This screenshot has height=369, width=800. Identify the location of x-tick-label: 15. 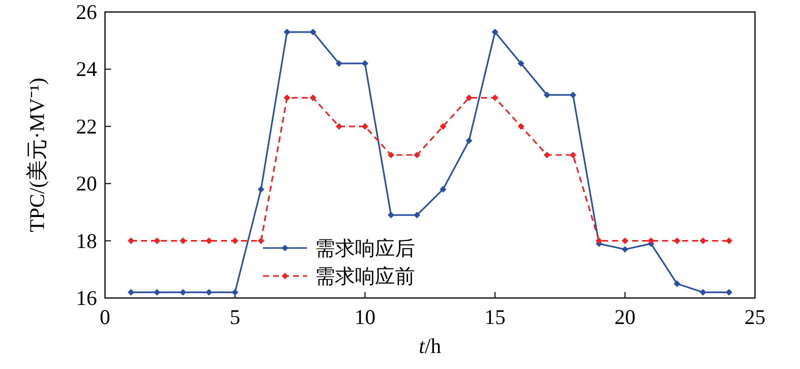
(495, 317).